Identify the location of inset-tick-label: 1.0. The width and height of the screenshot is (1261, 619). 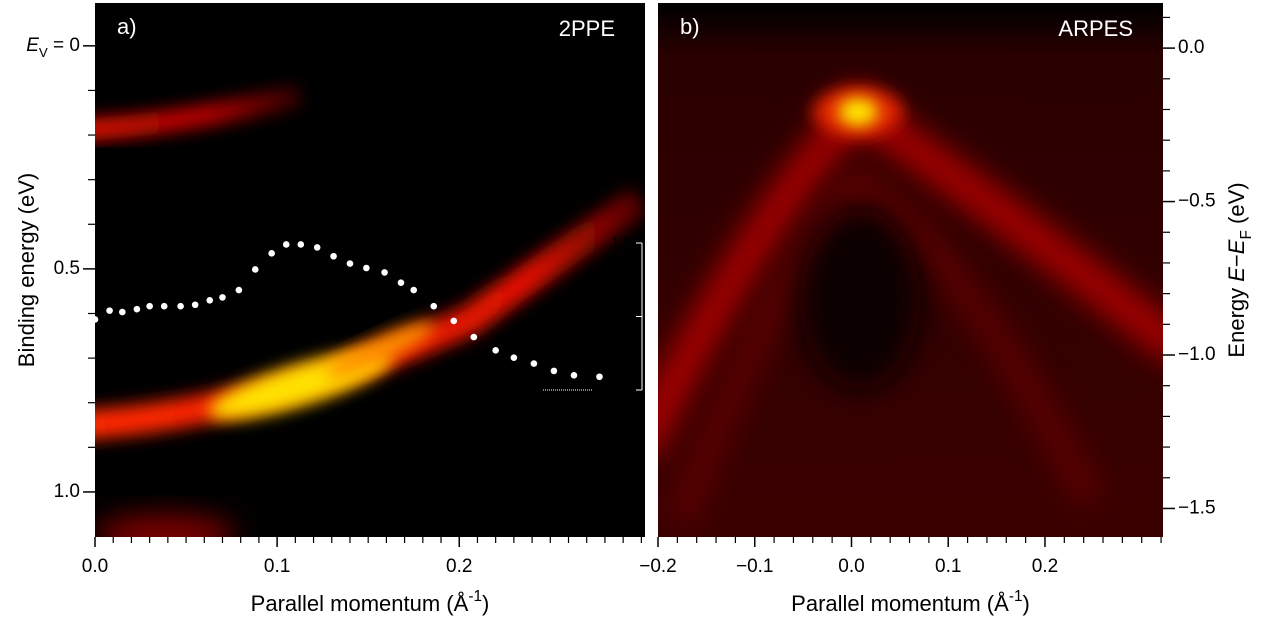
(621, 242).